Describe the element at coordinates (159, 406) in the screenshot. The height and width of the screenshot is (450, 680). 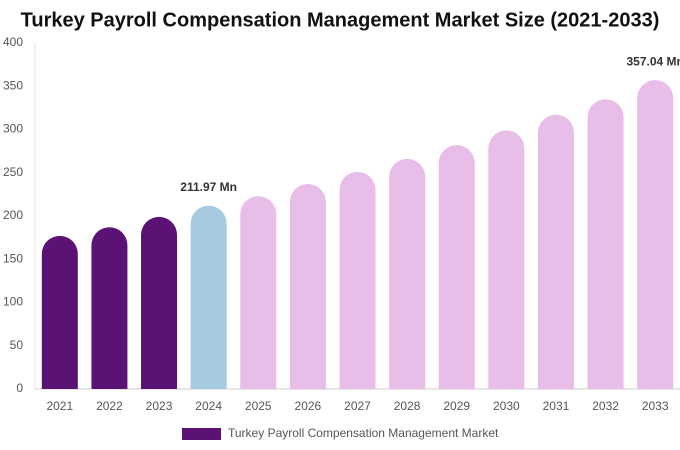
I see `x-tick-label: 2023` at that location.